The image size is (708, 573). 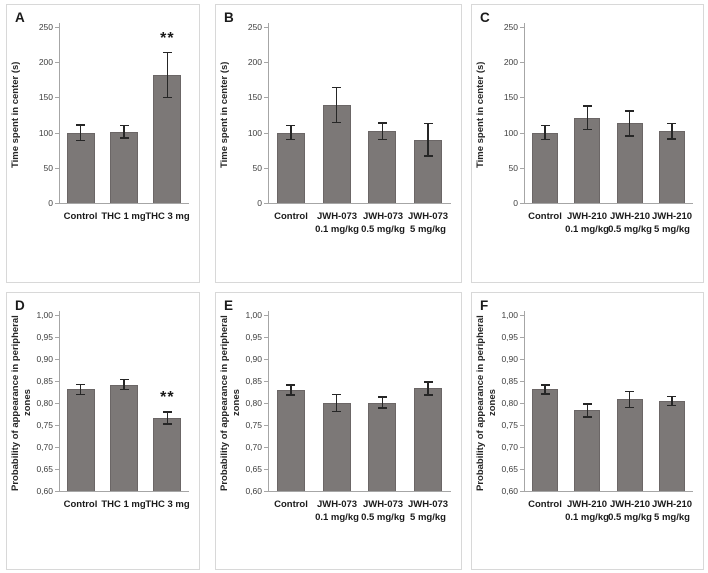 I want to click on y-tick-label: 0,90, so click(x=509, y=359).